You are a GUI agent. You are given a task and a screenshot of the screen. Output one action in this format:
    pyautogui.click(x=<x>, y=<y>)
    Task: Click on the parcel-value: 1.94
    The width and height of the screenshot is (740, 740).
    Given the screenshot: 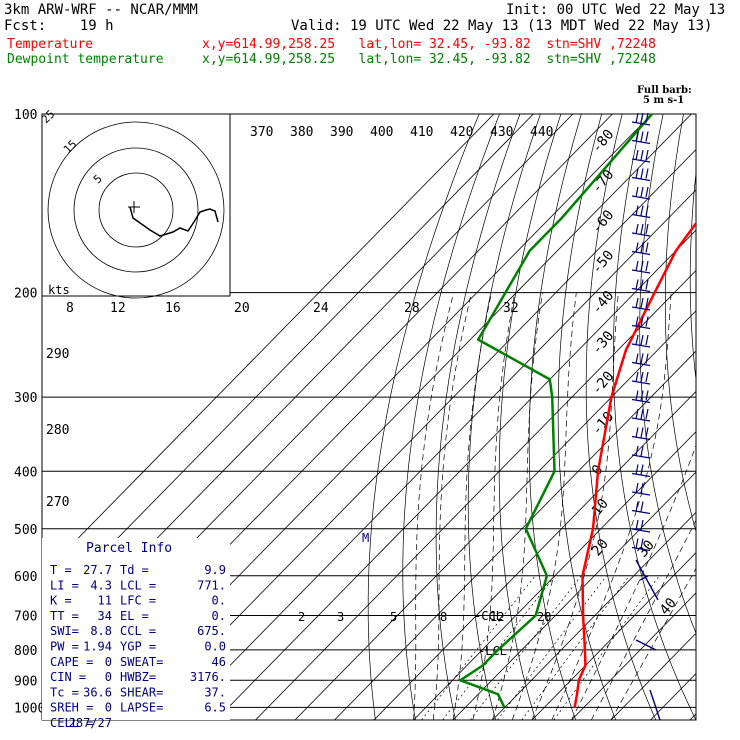 What is the action you would take?
    pyautogui.click(x=97, y=647)
    